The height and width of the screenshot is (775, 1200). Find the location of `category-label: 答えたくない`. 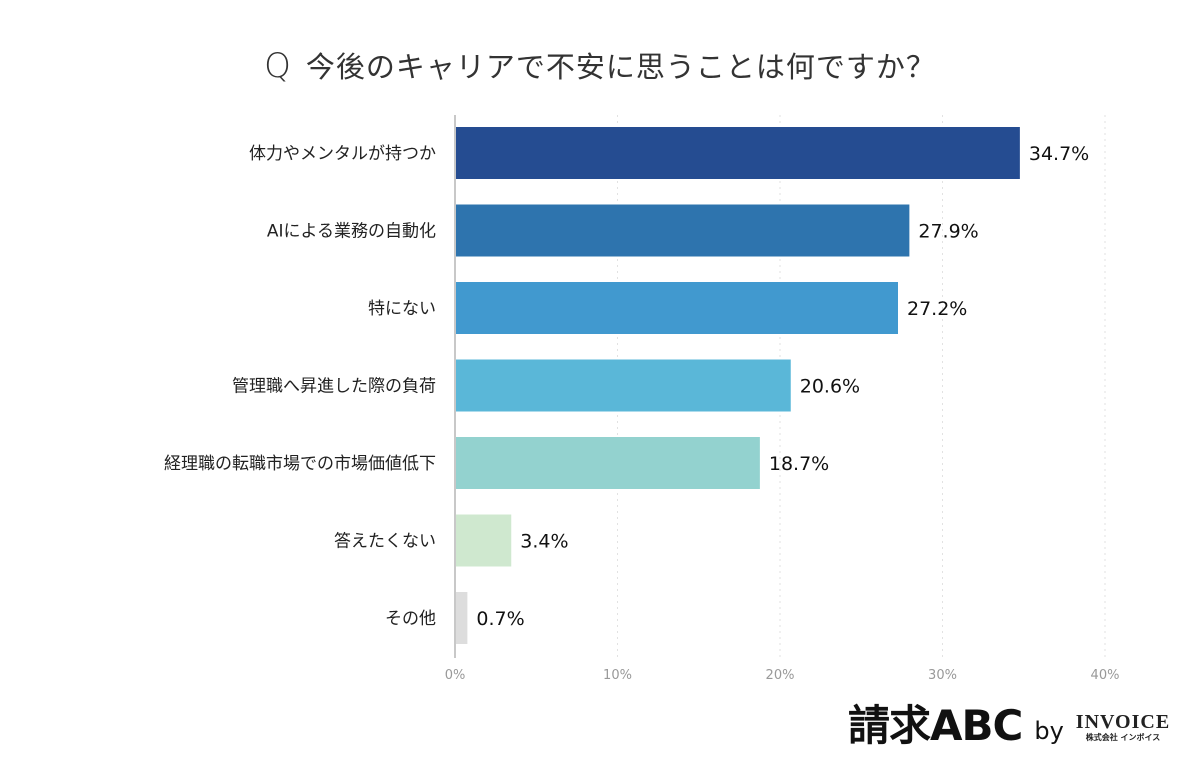

category-label: 答えたくない is located at coordinates (385, 542).